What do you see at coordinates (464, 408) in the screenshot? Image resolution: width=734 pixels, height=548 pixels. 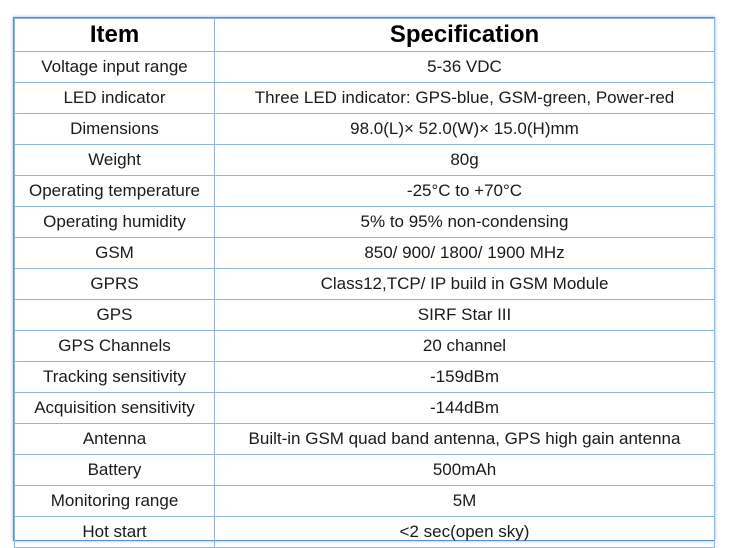 I see `spec-cell: -144dBm` at bounding box center [464, 408].